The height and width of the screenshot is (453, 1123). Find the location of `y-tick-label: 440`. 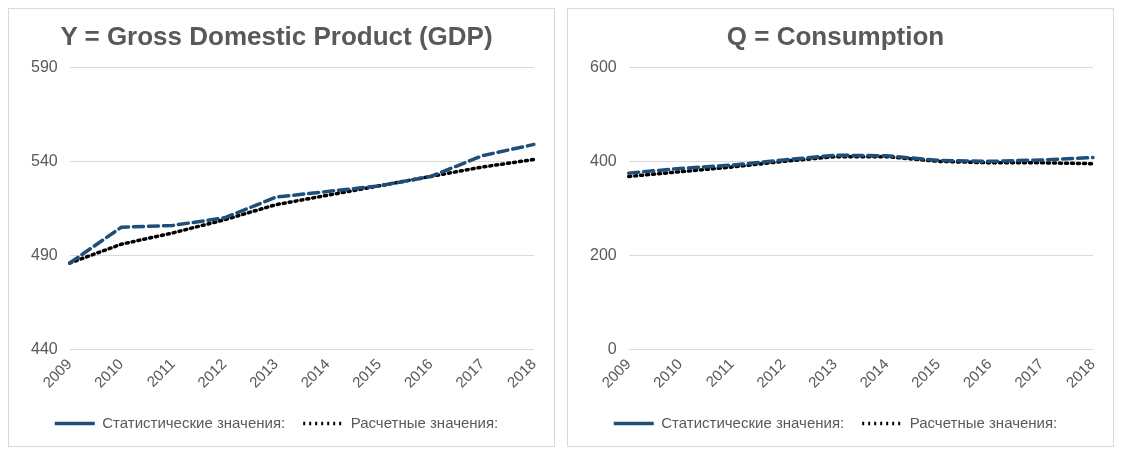

y-tick-label: 440 is located at coordinates (44, 349).